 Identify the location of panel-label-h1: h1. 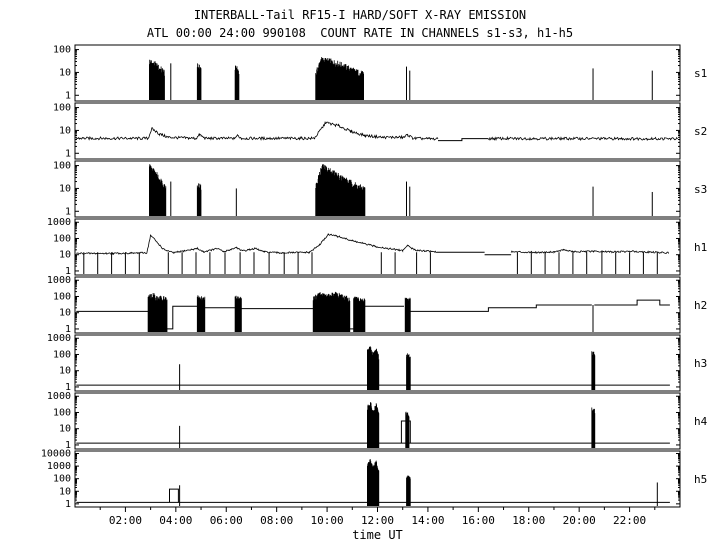
(700, 247).